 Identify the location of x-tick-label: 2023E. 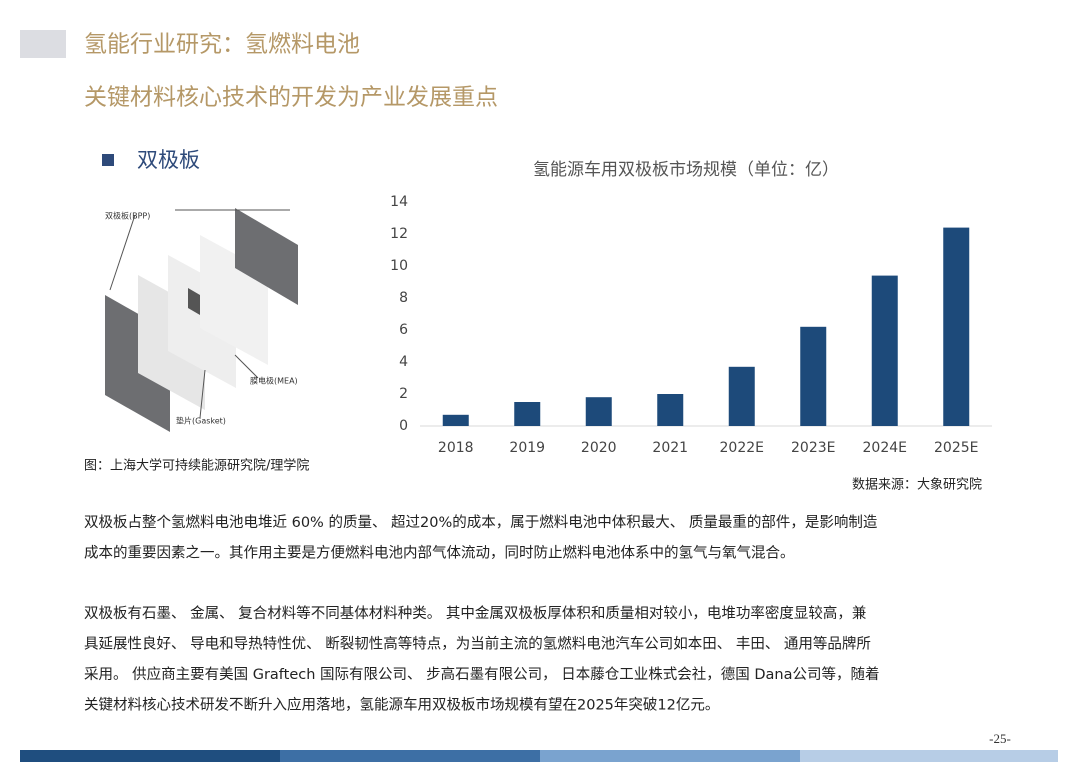
(813, 448).